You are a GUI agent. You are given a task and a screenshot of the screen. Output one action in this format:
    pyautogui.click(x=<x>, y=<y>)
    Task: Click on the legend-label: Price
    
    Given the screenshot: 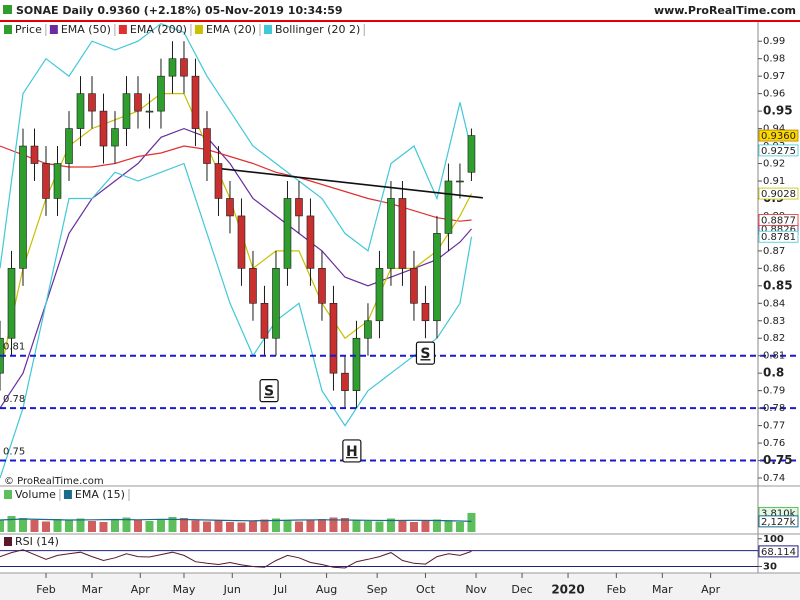 What is the action you would take?
    pyautogui.click(x=28, y=29)
    